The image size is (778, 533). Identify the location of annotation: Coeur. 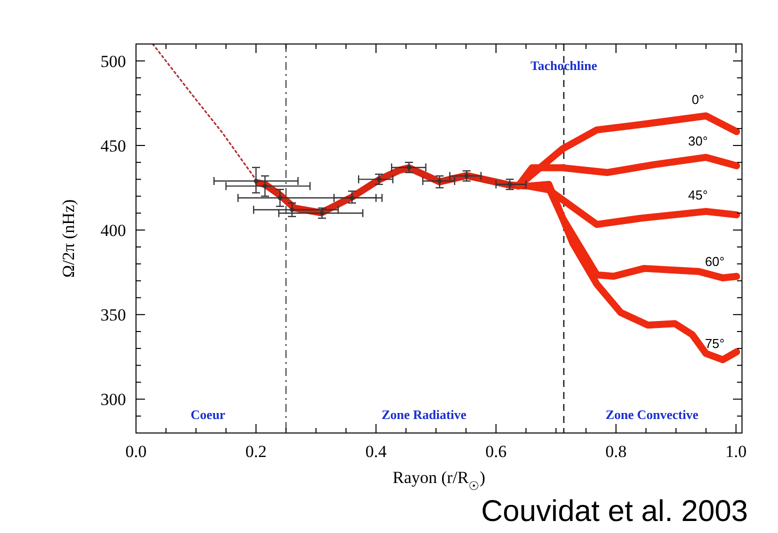
(208, 414).